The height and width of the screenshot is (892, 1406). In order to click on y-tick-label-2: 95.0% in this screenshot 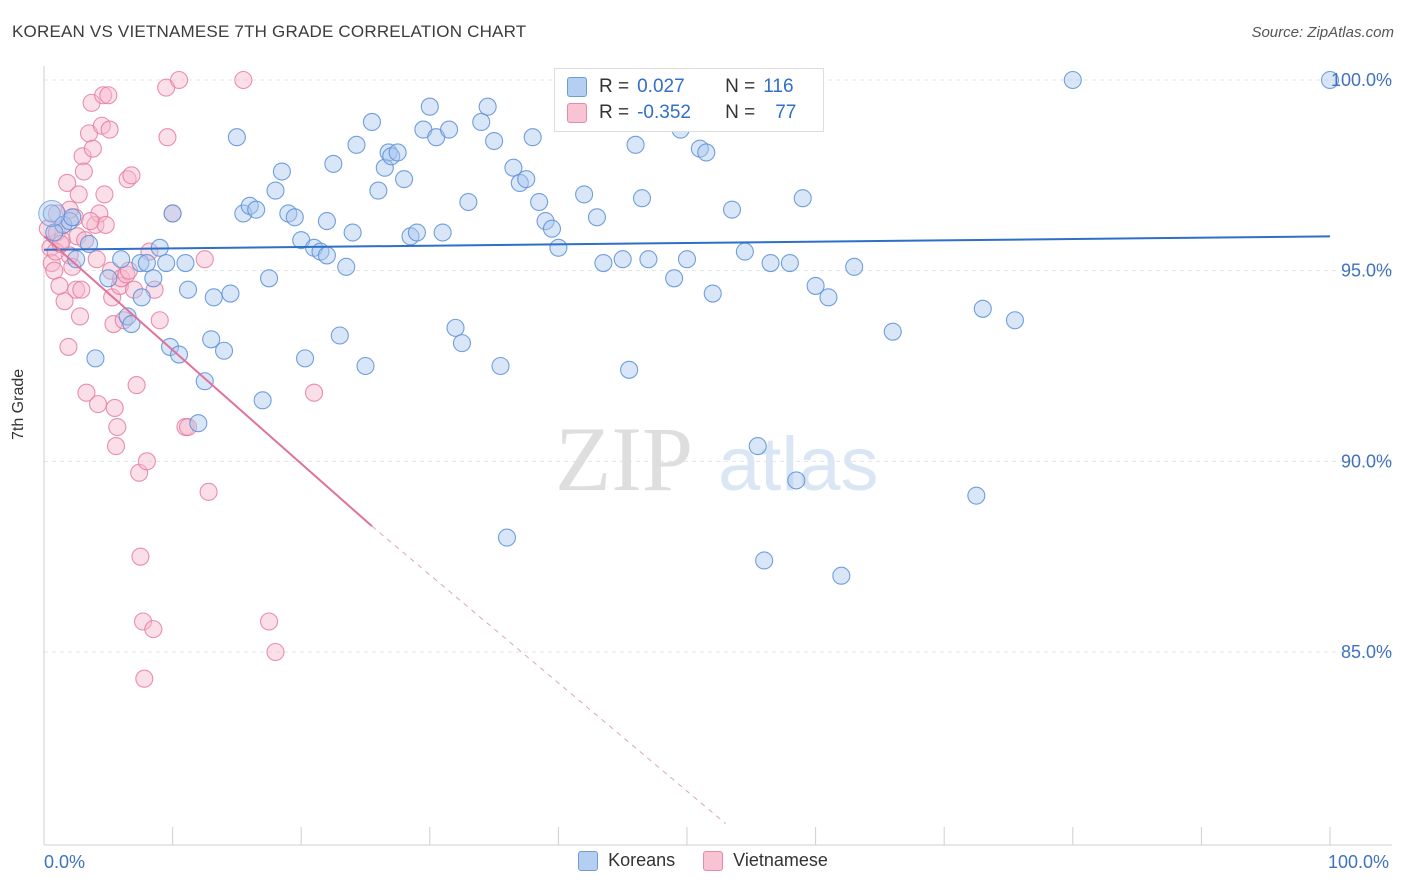, I will do `click(1366, 271)`.